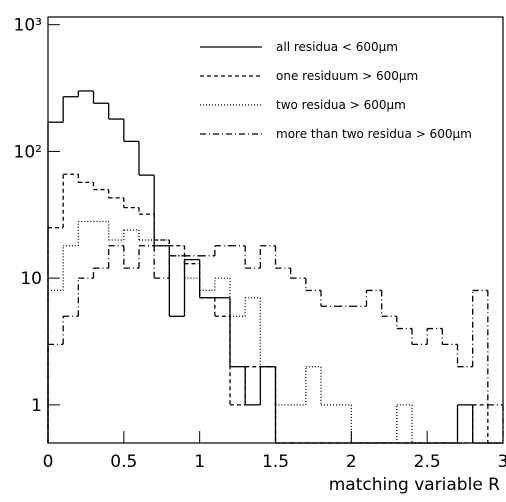 The image size is (506, 502). Describe the element at coordinates (341, 105) in the screenshot. I see `legend-label: two residua > 600μm` at that location.